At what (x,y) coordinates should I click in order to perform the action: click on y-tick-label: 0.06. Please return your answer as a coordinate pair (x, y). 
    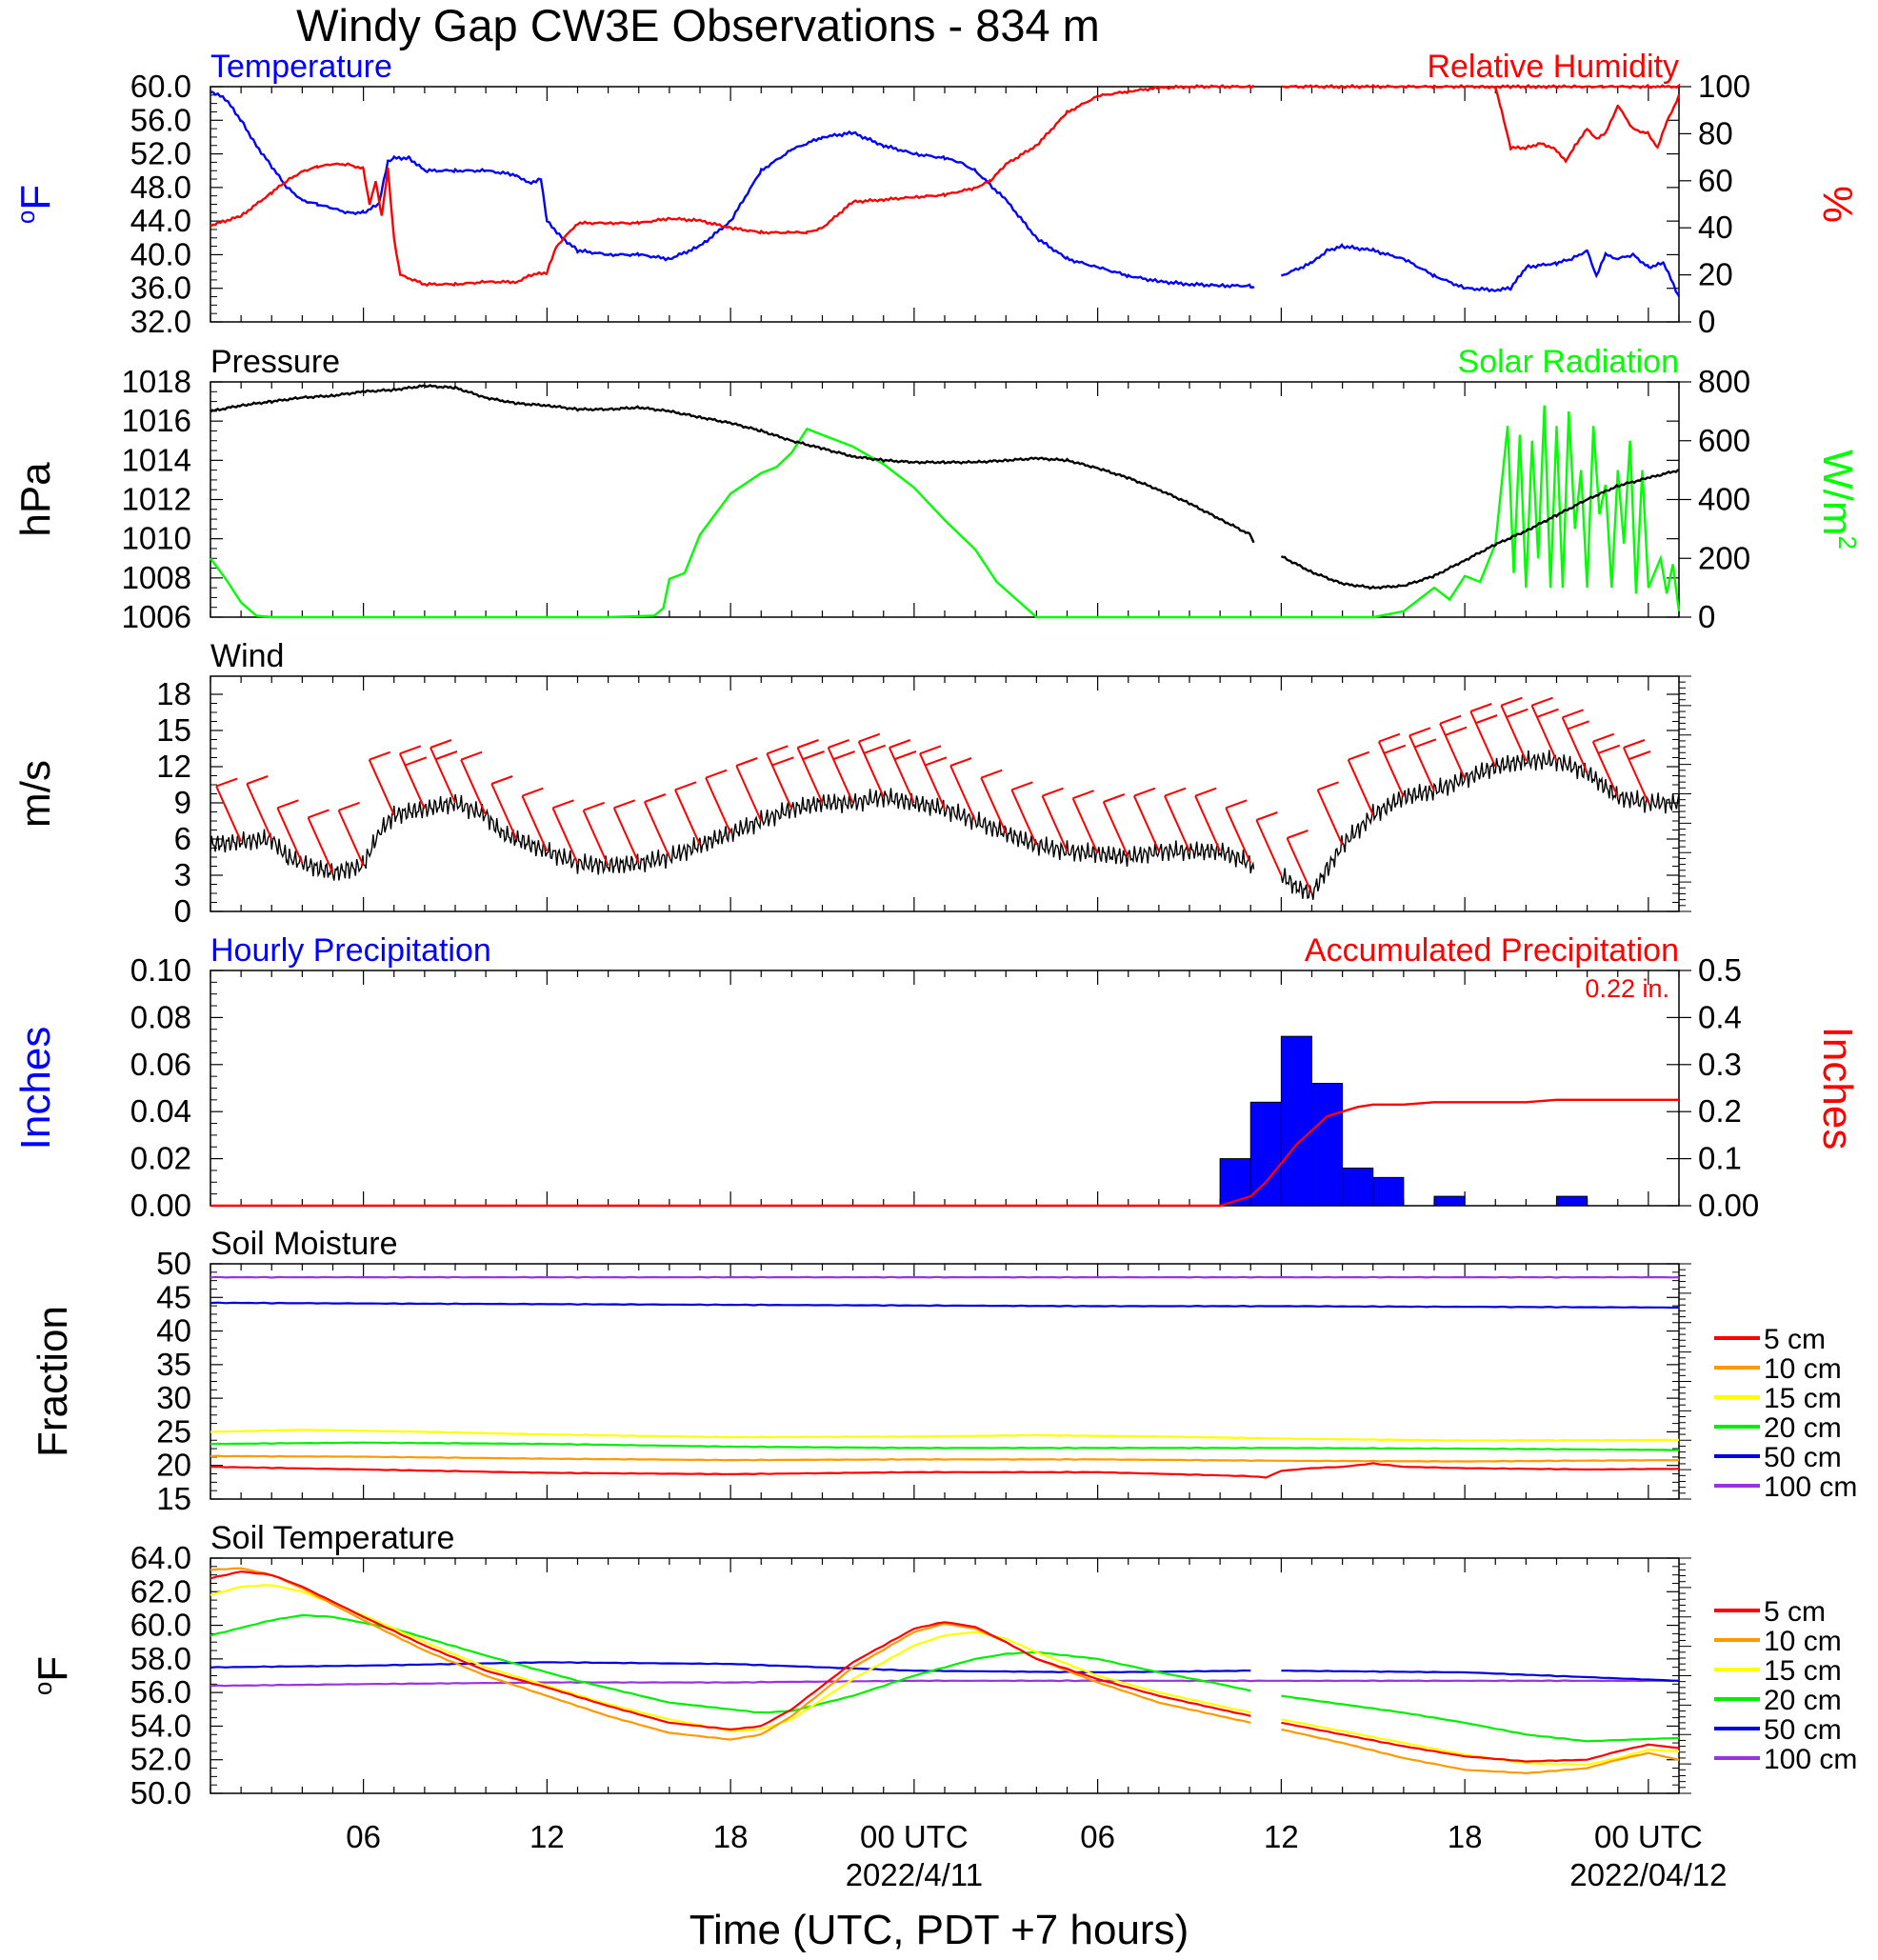
    Looking at the image, I should click on (160, 1064).